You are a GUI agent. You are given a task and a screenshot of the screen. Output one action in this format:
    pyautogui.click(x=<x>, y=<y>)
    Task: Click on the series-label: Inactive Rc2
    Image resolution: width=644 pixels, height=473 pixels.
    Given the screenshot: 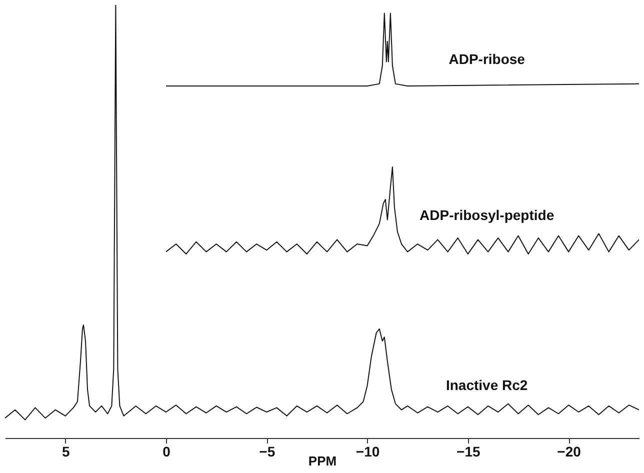 What is the action you would take?
    pyautogui.click(x=487, y=385)
    